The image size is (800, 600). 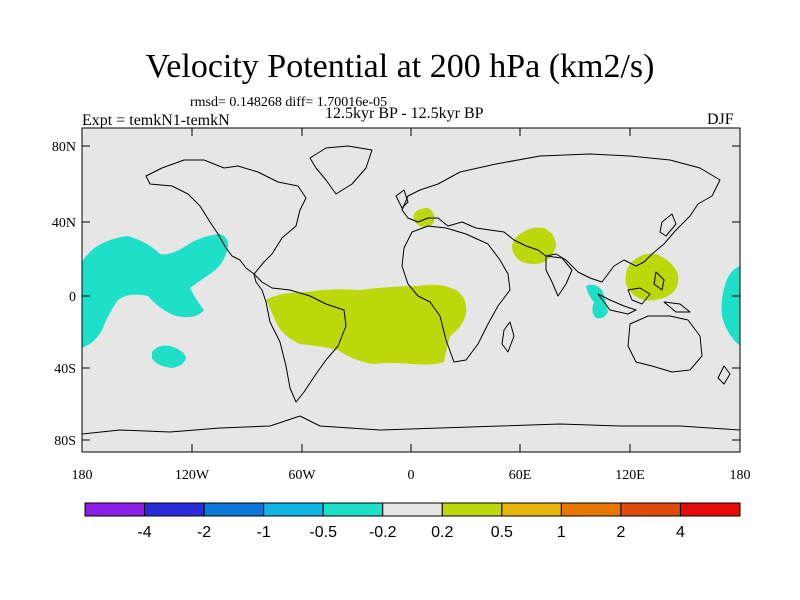 What do you see at coordinates (64, 147) in the screenshot?
I see `lat-label-80n: 80N` at bounding box center [64, 147].